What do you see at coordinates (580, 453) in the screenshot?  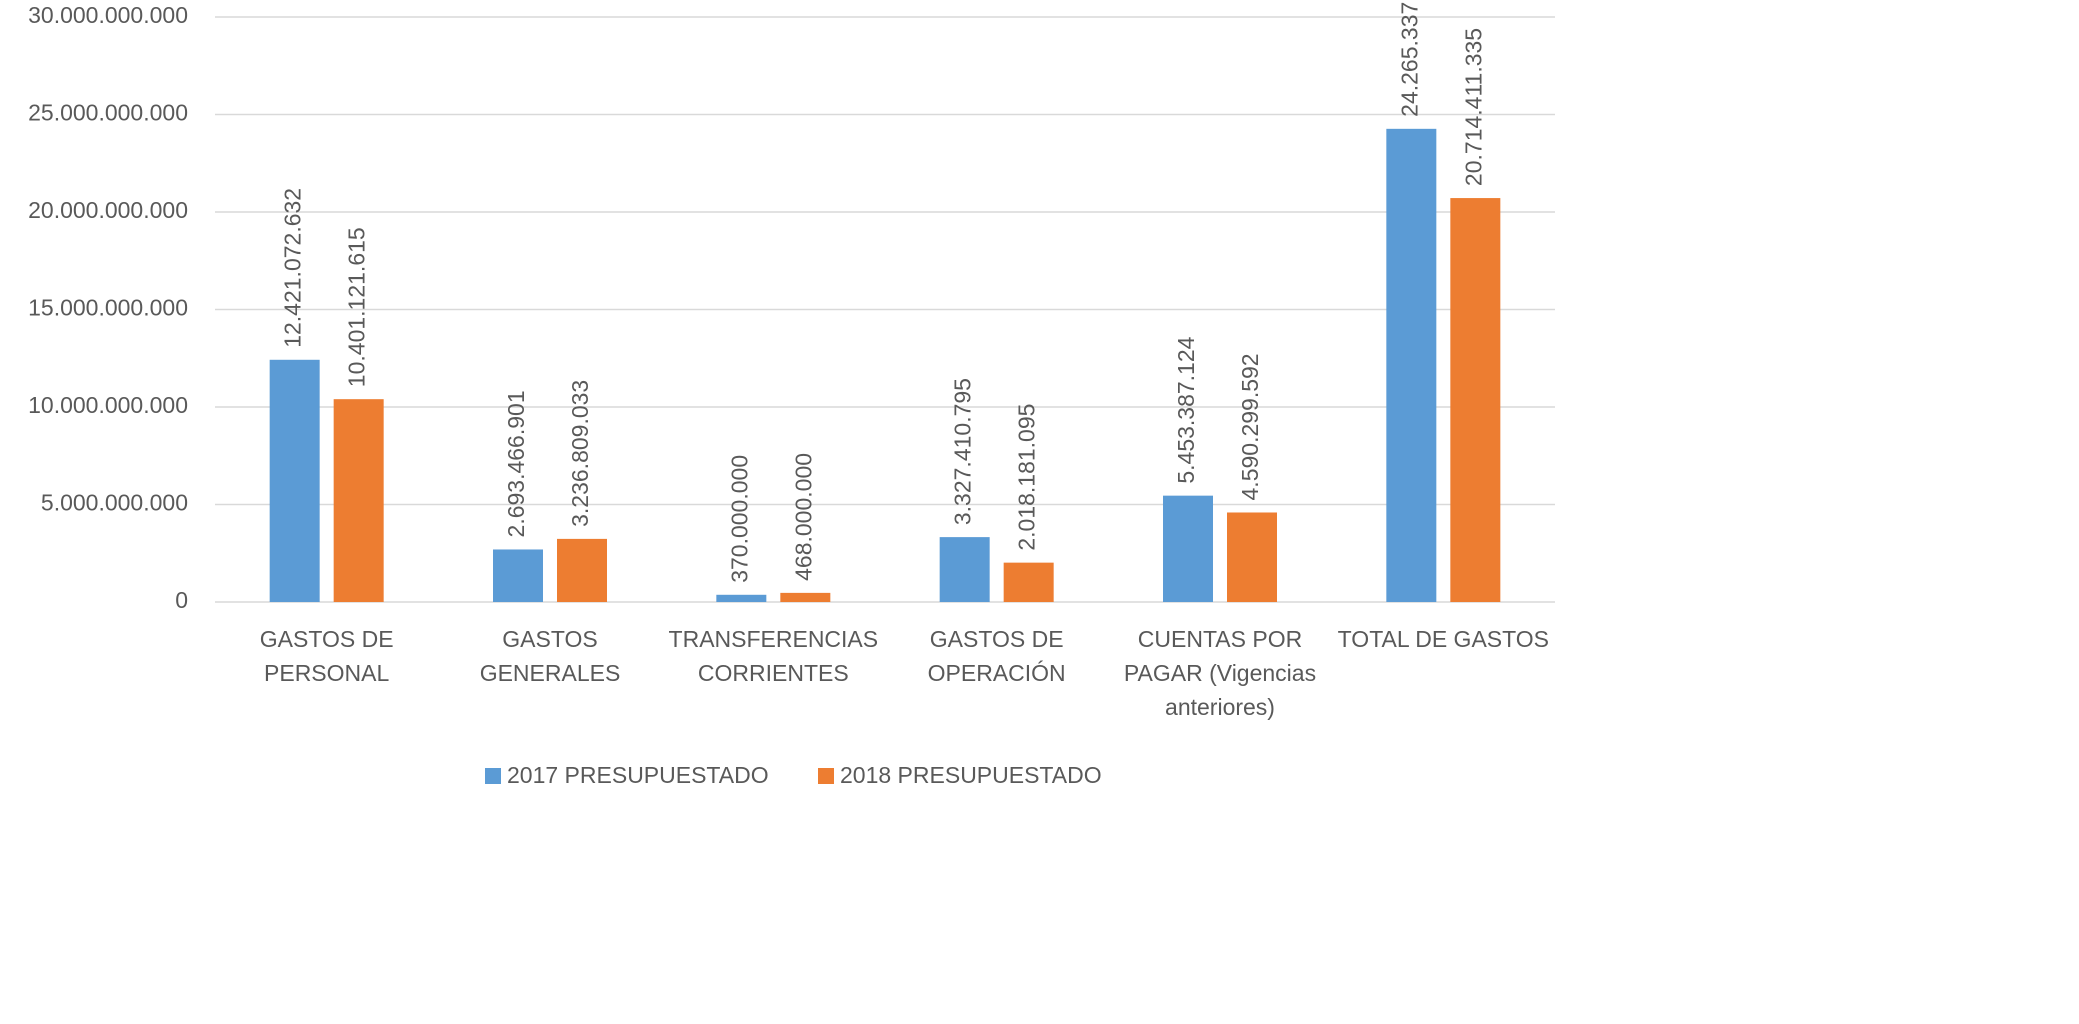 I see `value-label: 3.236.809.033` at bounding box center [580, 453].